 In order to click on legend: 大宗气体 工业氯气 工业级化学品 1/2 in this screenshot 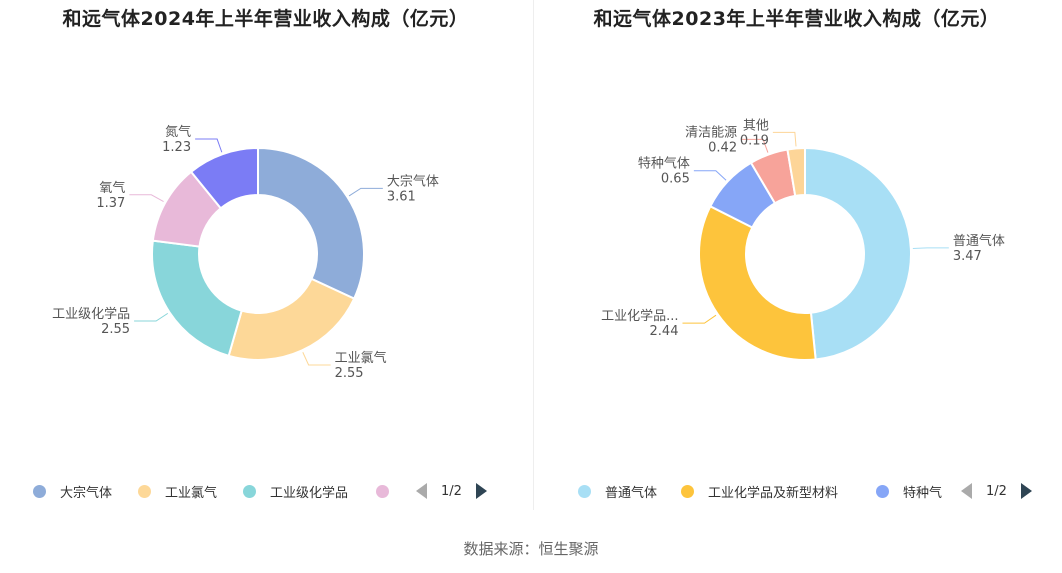, I will do `click(265, 492)`.